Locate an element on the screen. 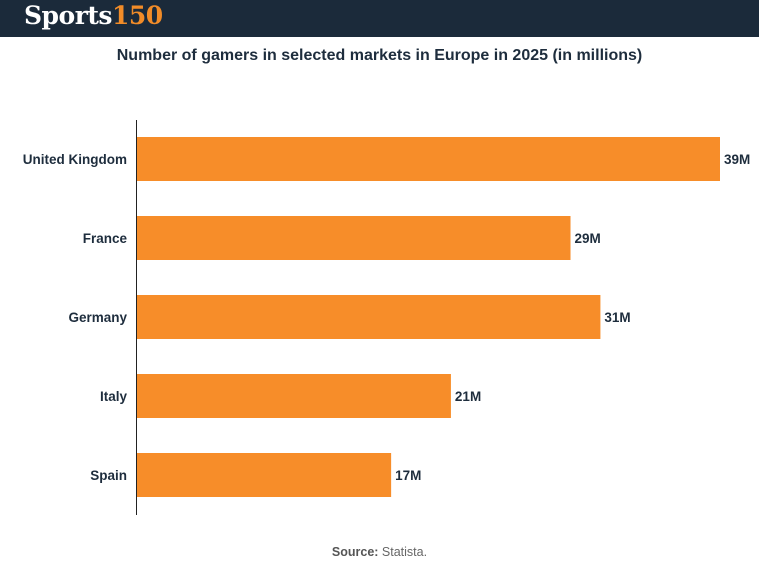 This screenshot has width=759, height=568. source-label: Source: is located at coordinates (355, 552).